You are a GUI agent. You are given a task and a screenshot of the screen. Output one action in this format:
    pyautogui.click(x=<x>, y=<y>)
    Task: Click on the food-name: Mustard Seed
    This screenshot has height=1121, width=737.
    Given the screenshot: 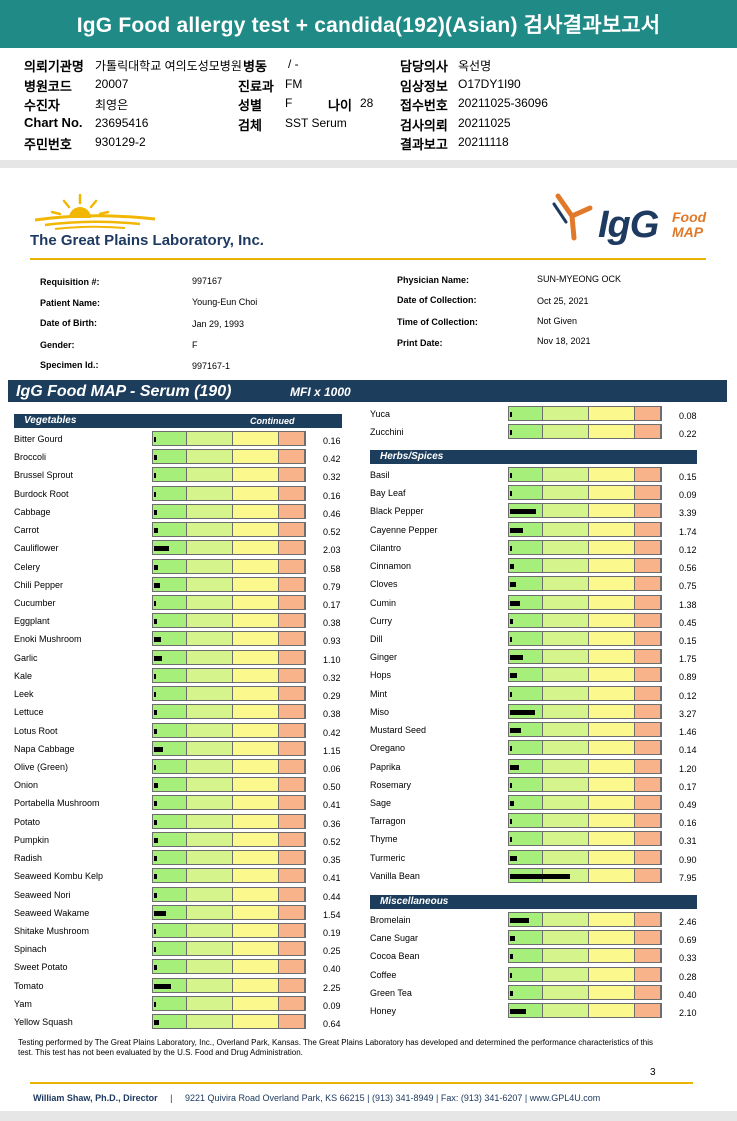 What is the action you would take?
    pyautogui.click(x=398, y=730)
    